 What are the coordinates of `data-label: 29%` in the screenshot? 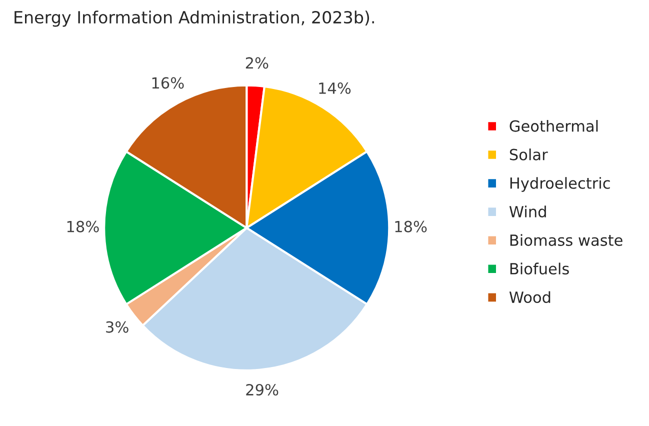 It's located at (262, 390).